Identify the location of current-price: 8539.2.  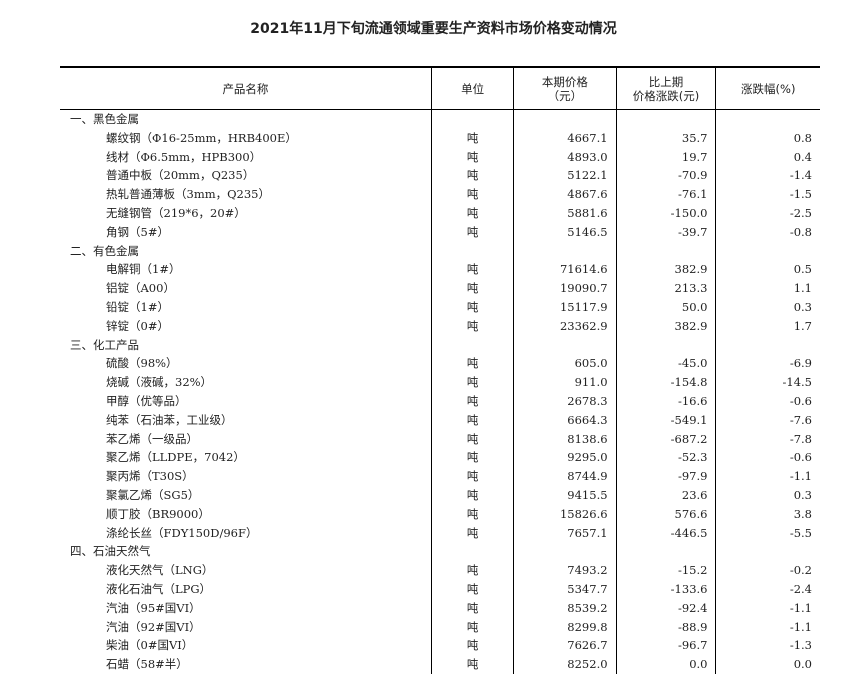
(565, 608).